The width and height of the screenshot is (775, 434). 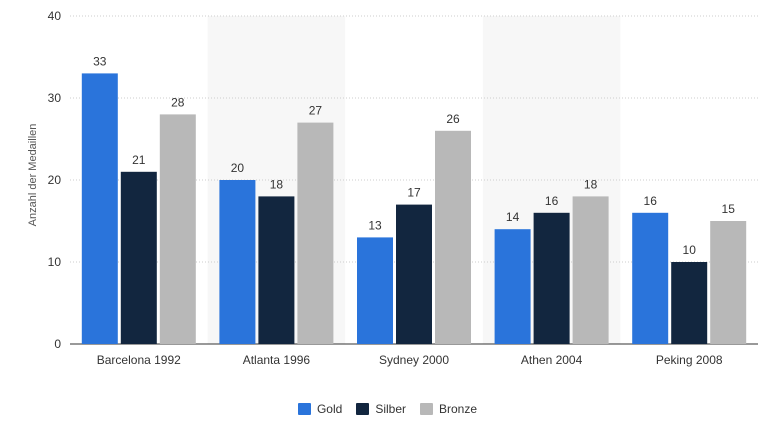 What do you see at coordinates (178, 102) in the screenshot?
I see `data-label: 28` at bounding box center [178, 102].